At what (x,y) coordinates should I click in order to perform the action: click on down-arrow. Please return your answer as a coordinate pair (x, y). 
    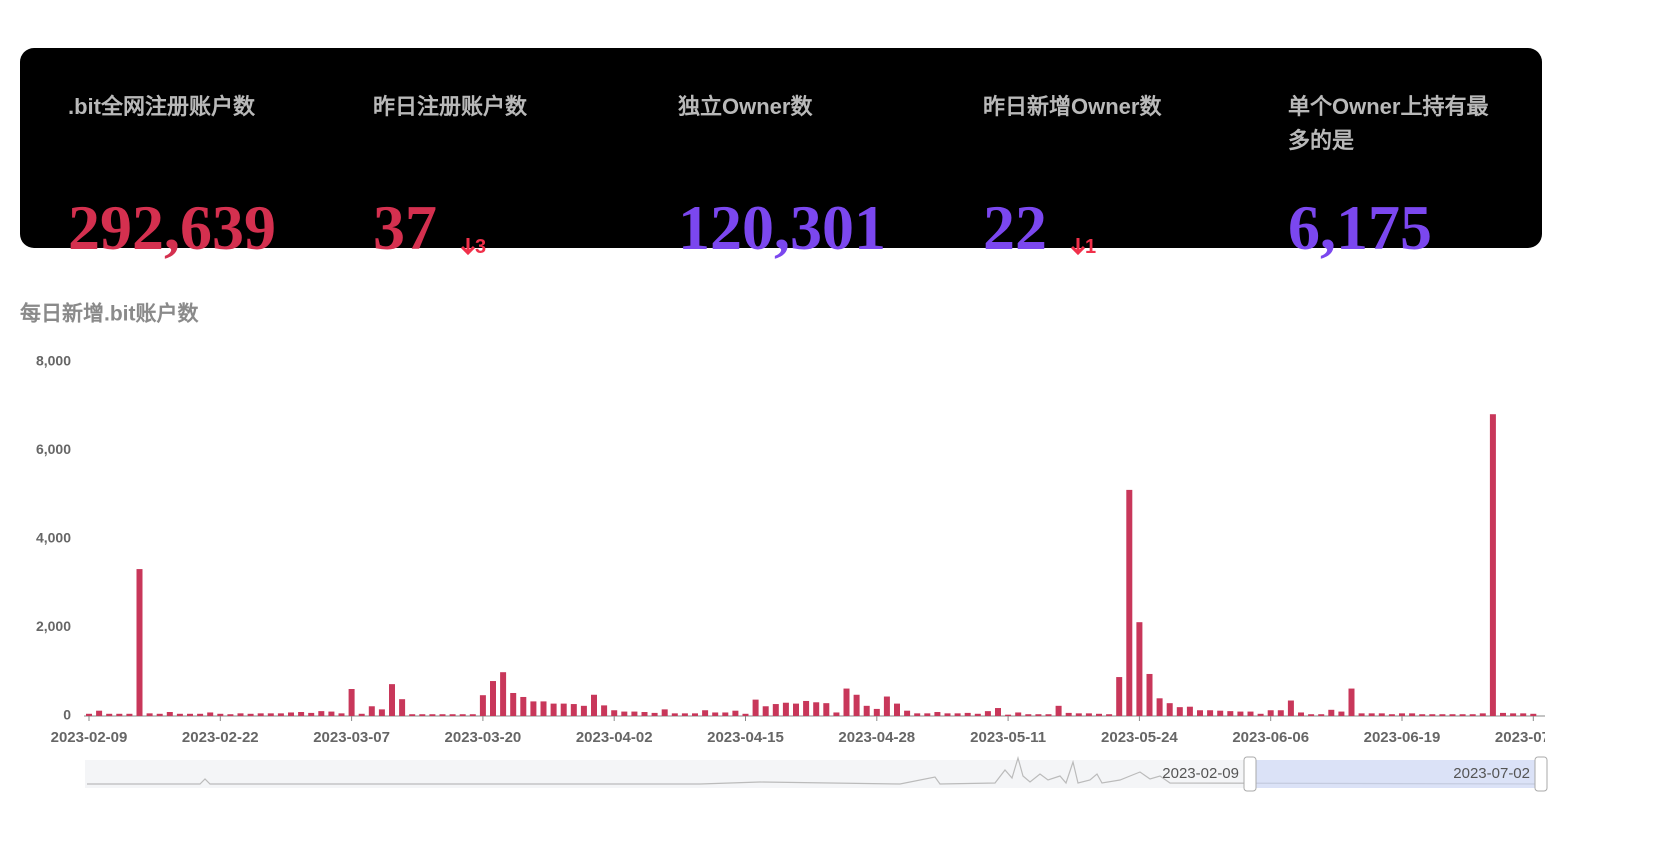
    Looking at the image, I should click on (1078, 247).